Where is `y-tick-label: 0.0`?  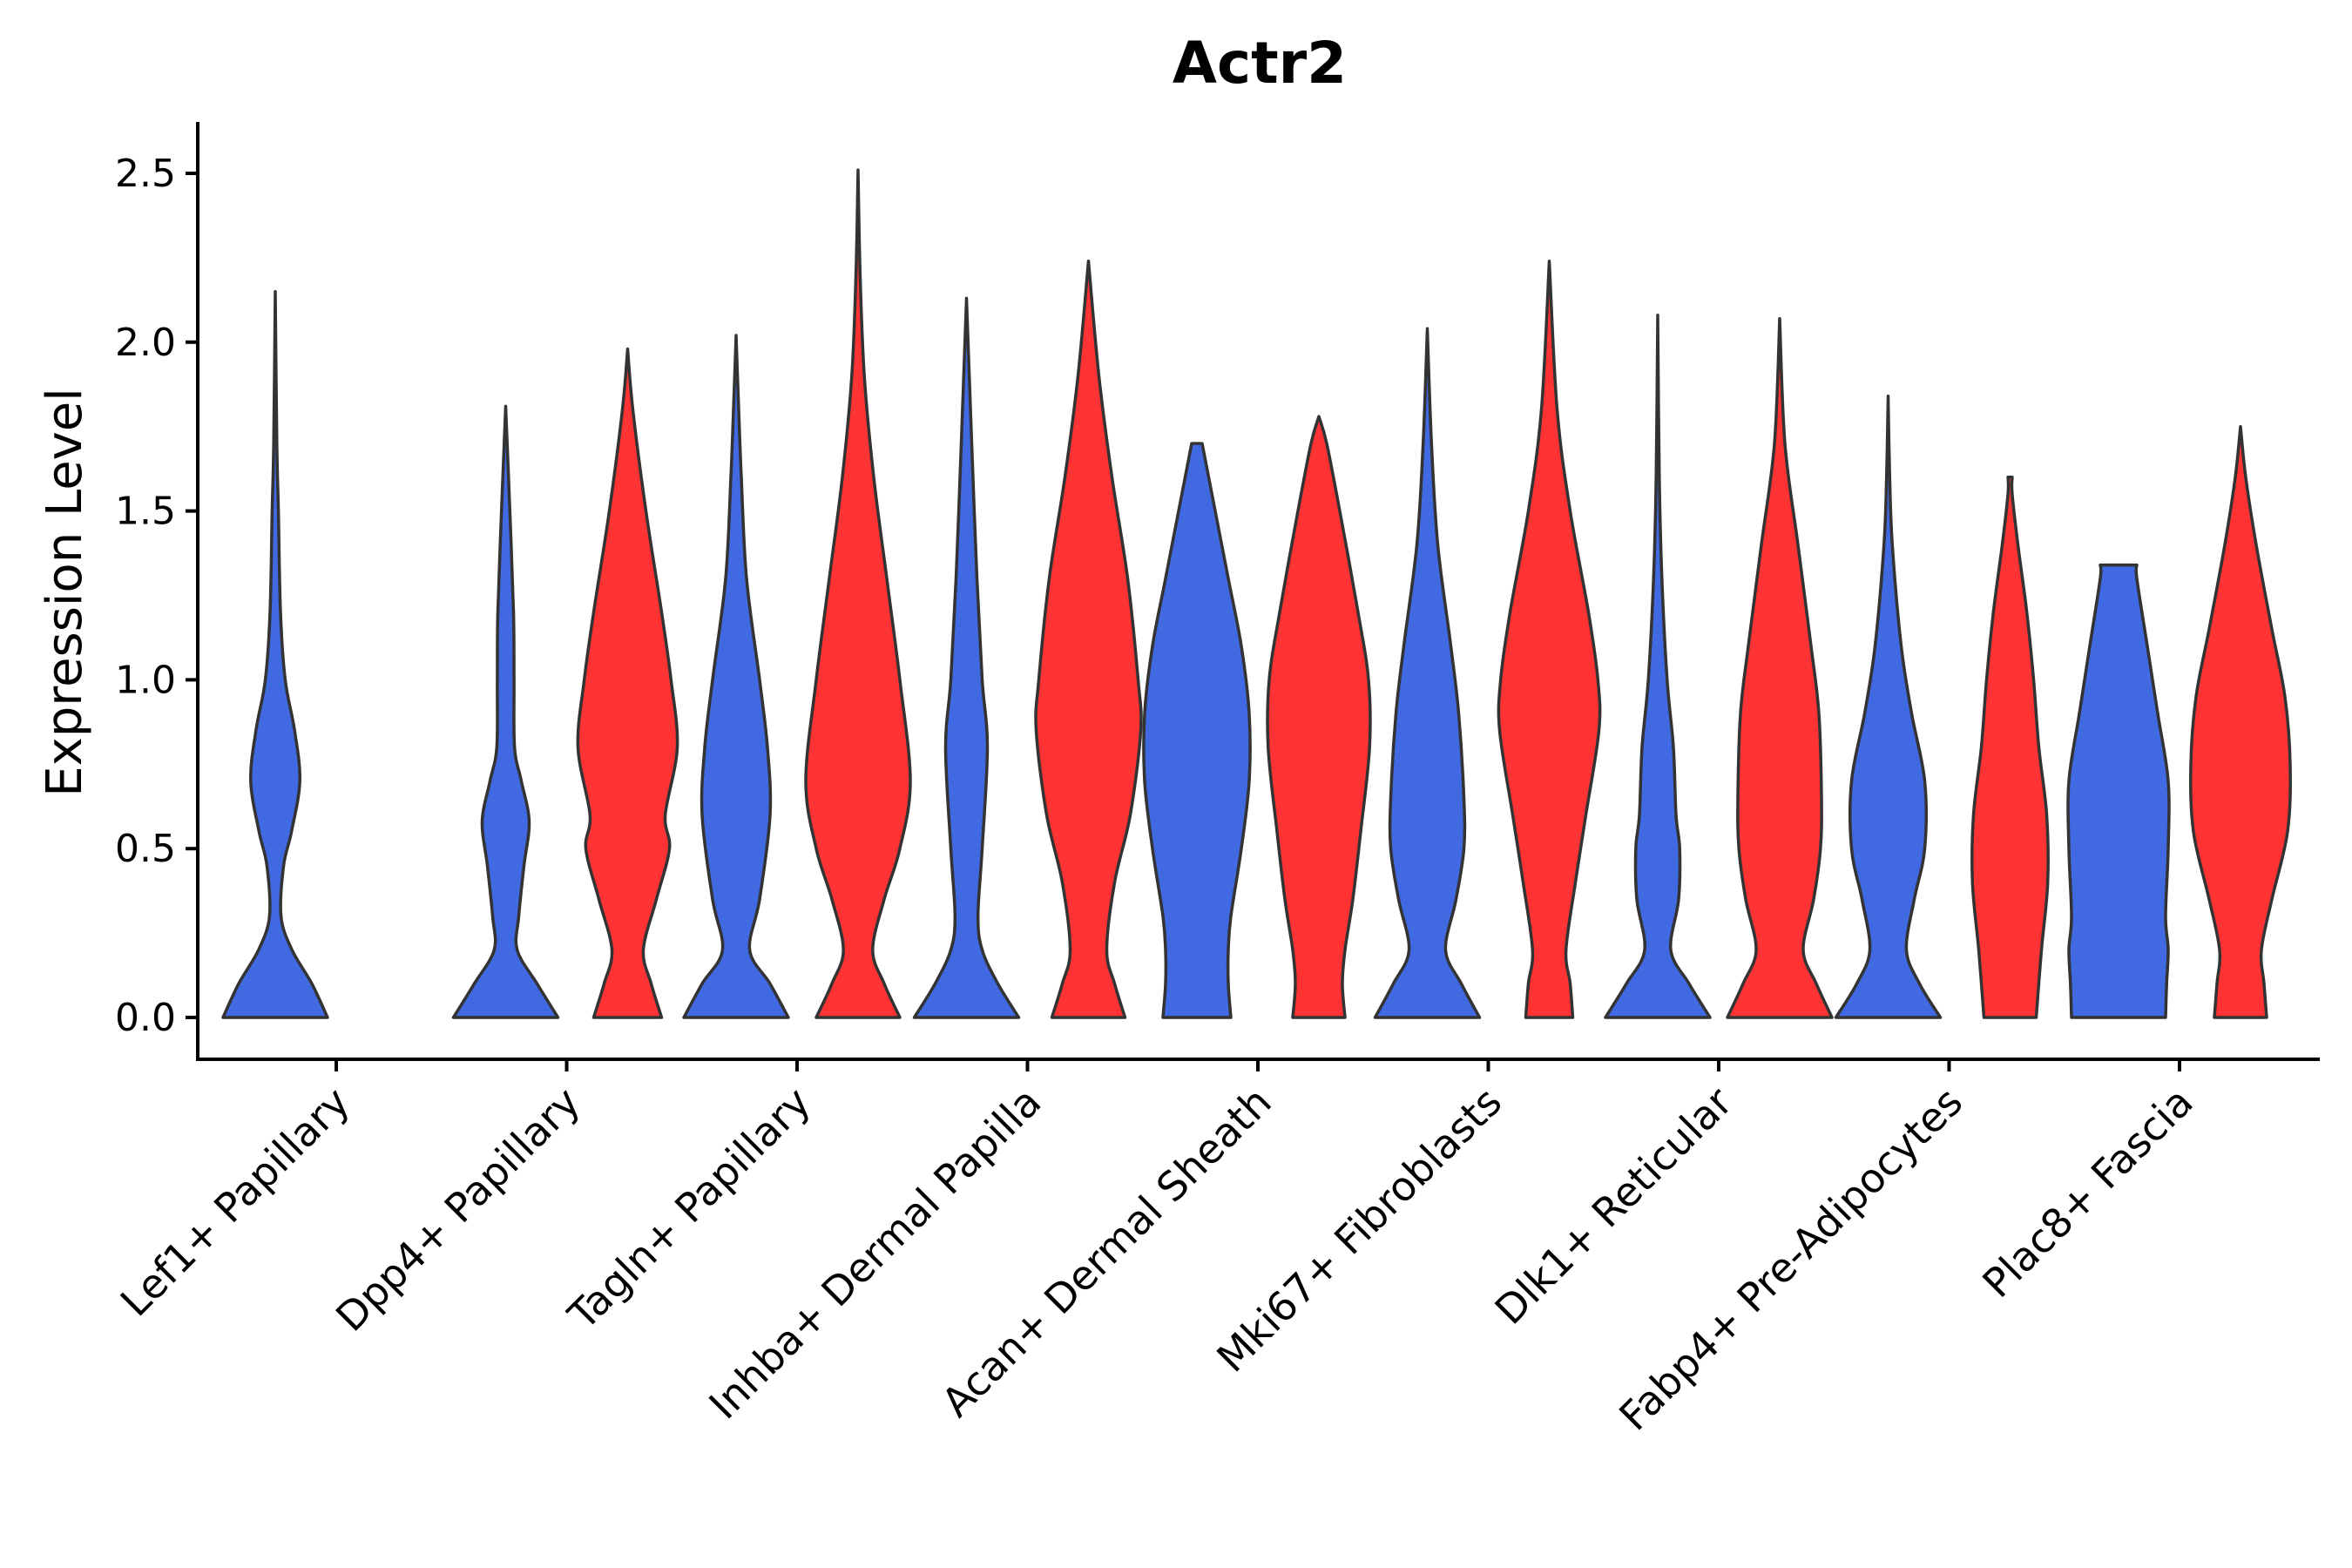
y-tick-label: 0.0 is located at coordinates (145, 1018).